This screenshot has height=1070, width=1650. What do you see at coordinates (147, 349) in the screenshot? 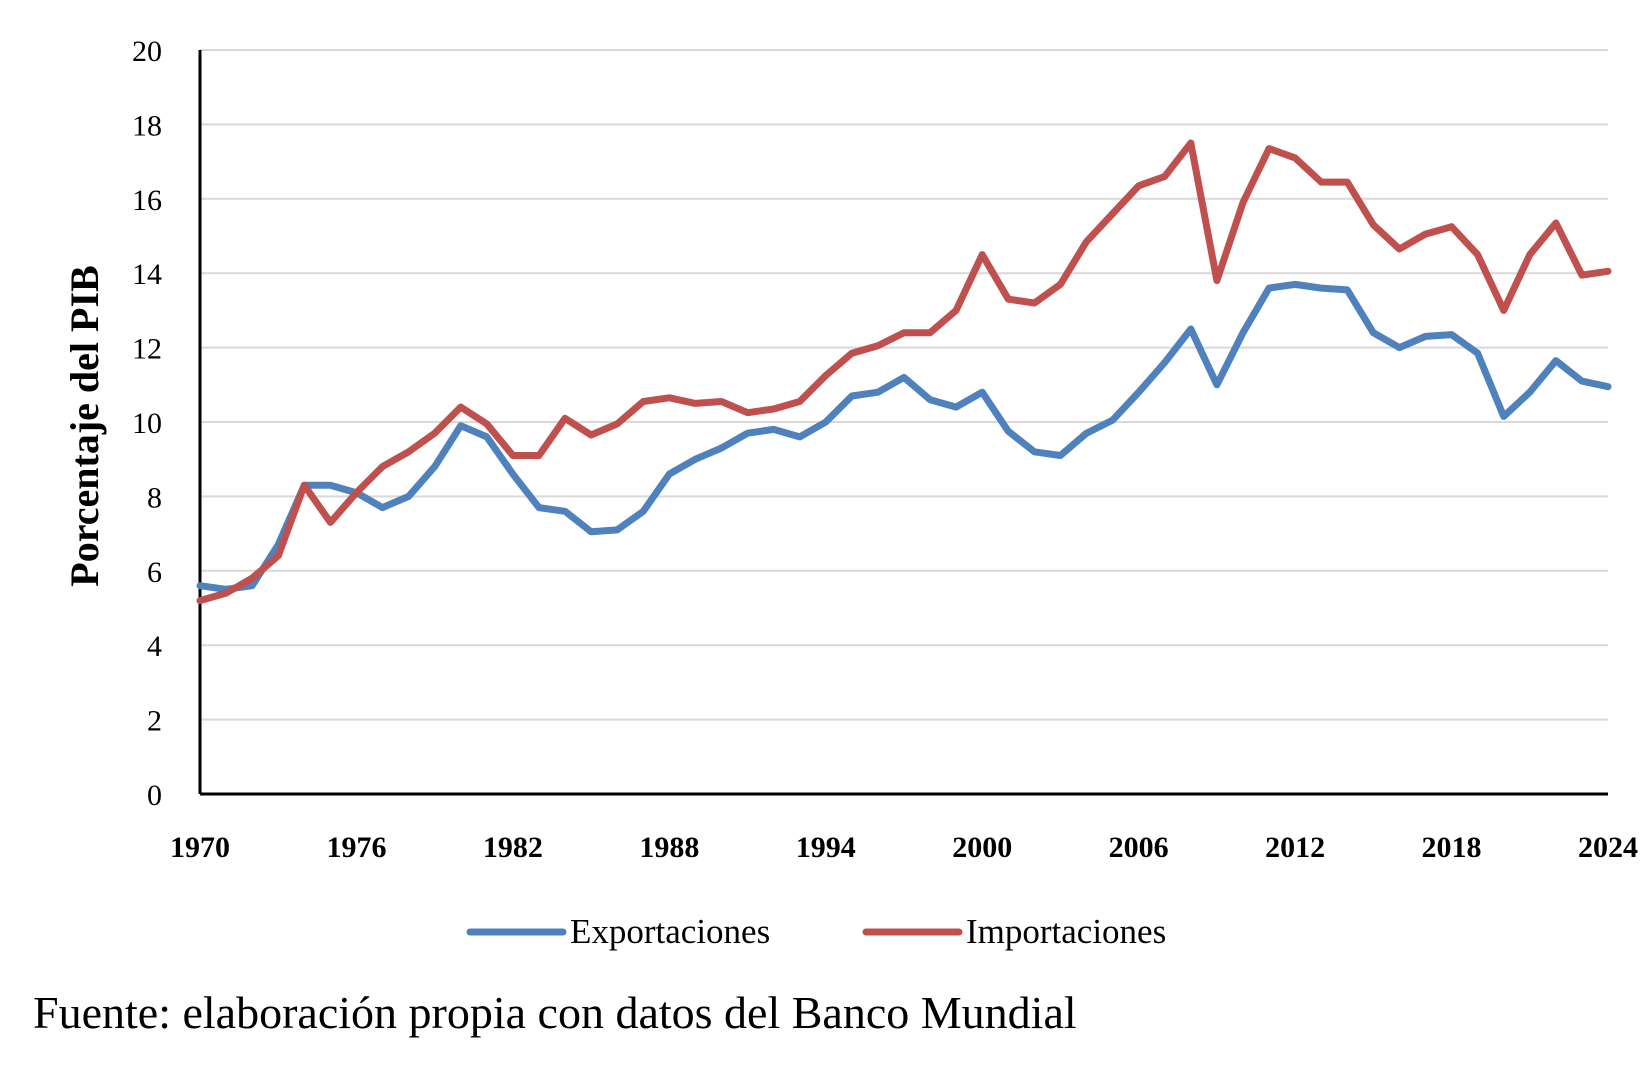
I see `y-tick-label: 12` at bounding box center [147, 349].